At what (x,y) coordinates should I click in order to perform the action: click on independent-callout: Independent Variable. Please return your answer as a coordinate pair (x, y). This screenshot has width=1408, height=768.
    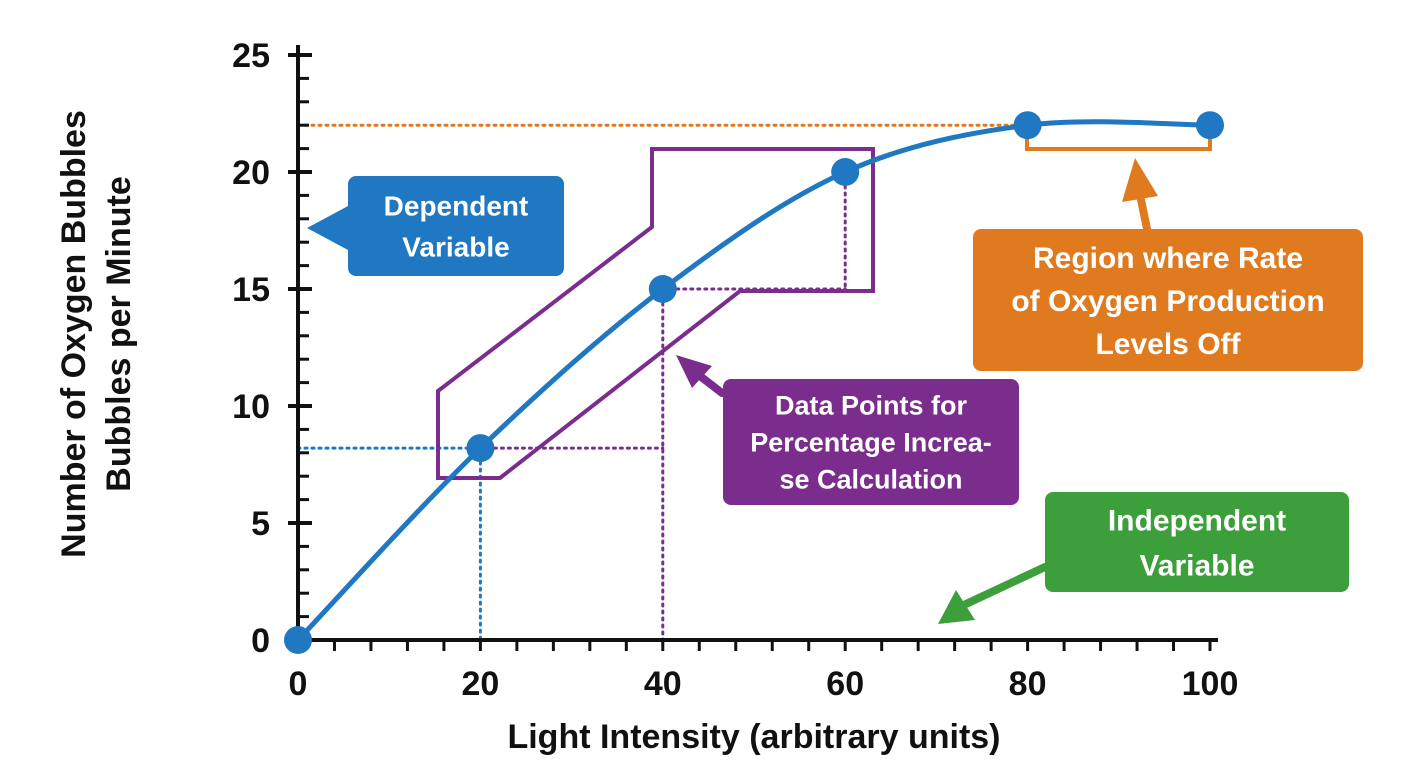
    Looking at the image, I should click on (1197, 542).